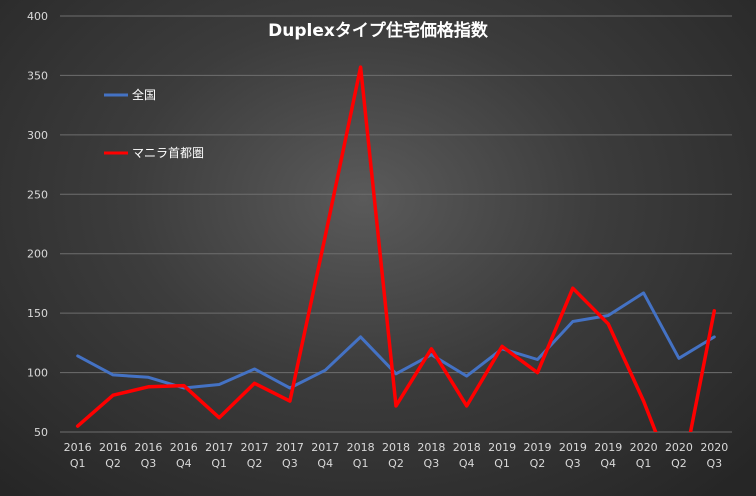 The height and width of the screenshot is (496, 756). What do you see at coordinates (361, 455) in the screenshot?
I see `x-tick-label: 2018 Q1` at bounding box center [361, 455].